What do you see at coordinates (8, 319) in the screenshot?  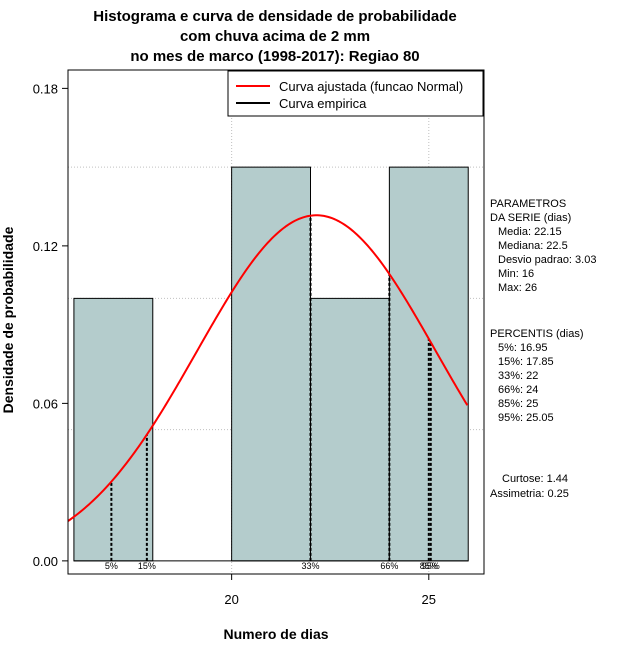 I see `y-axis-label: Densidade de probabilidade` at bounding box center [8, 319].